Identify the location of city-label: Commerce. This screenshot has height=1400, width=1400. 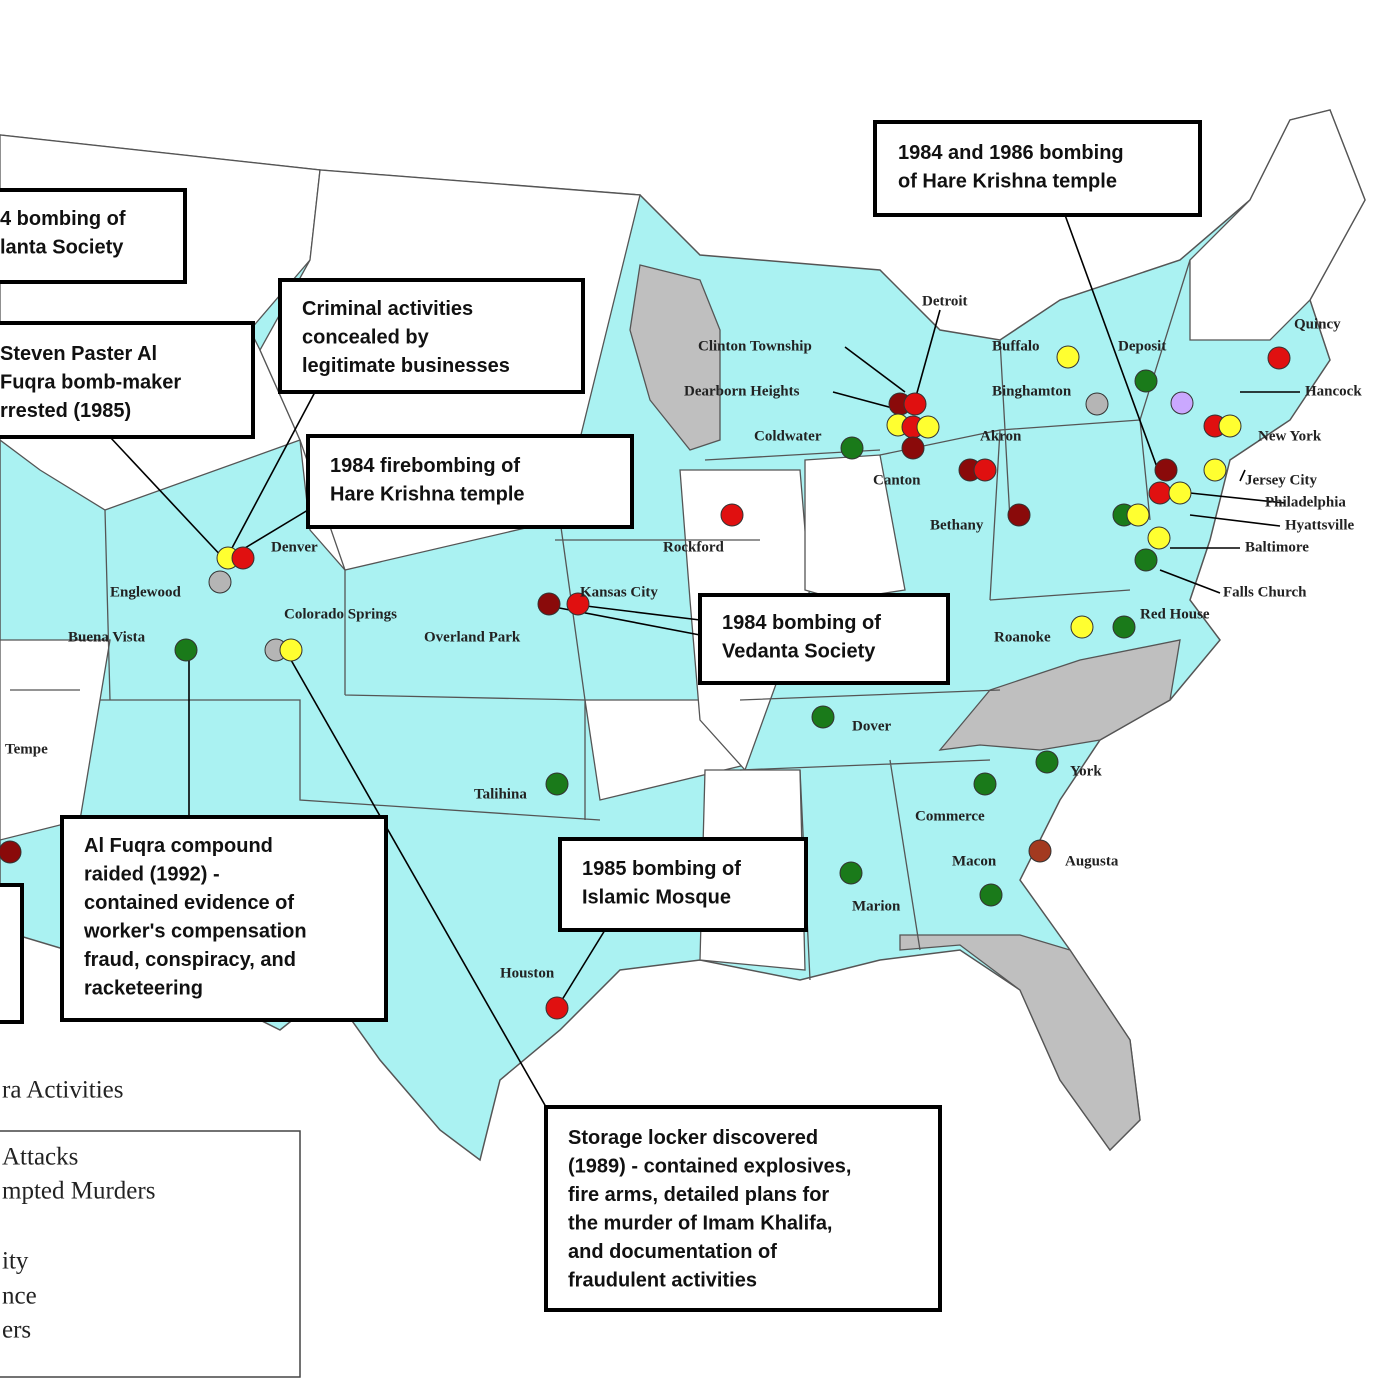
(950, 816).